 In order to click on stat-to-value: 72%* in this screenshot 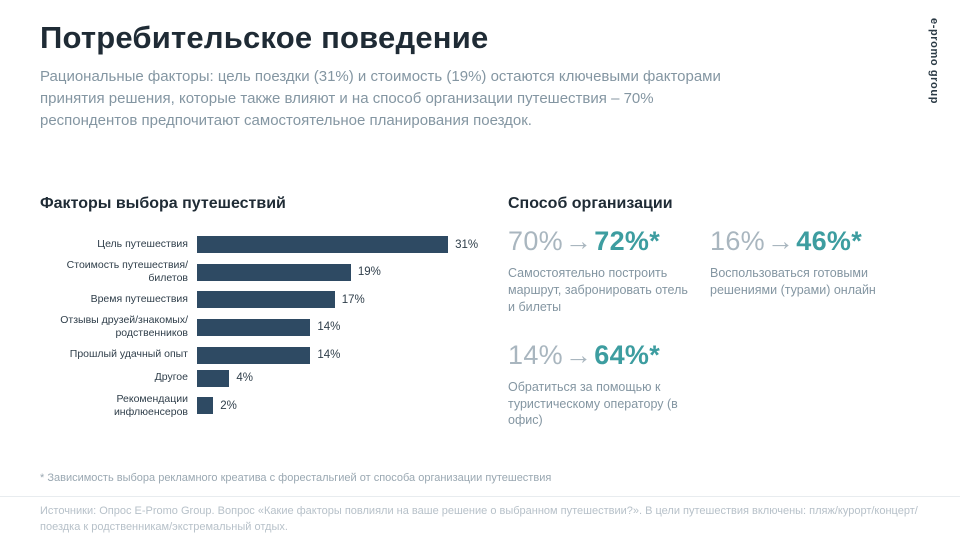, I will do `click(627, 241)`.